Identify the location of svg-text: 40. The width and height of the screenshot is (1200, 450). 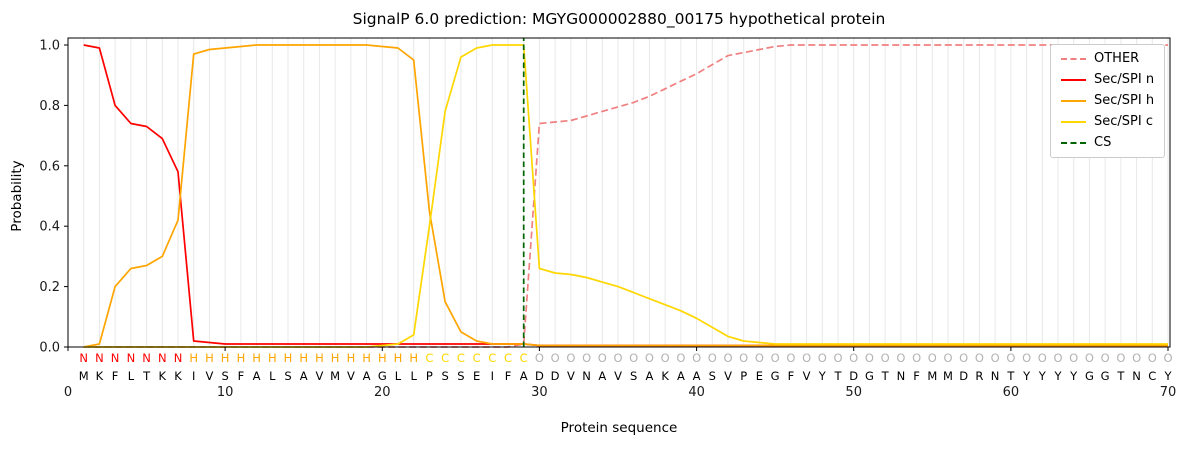
(696, 392).